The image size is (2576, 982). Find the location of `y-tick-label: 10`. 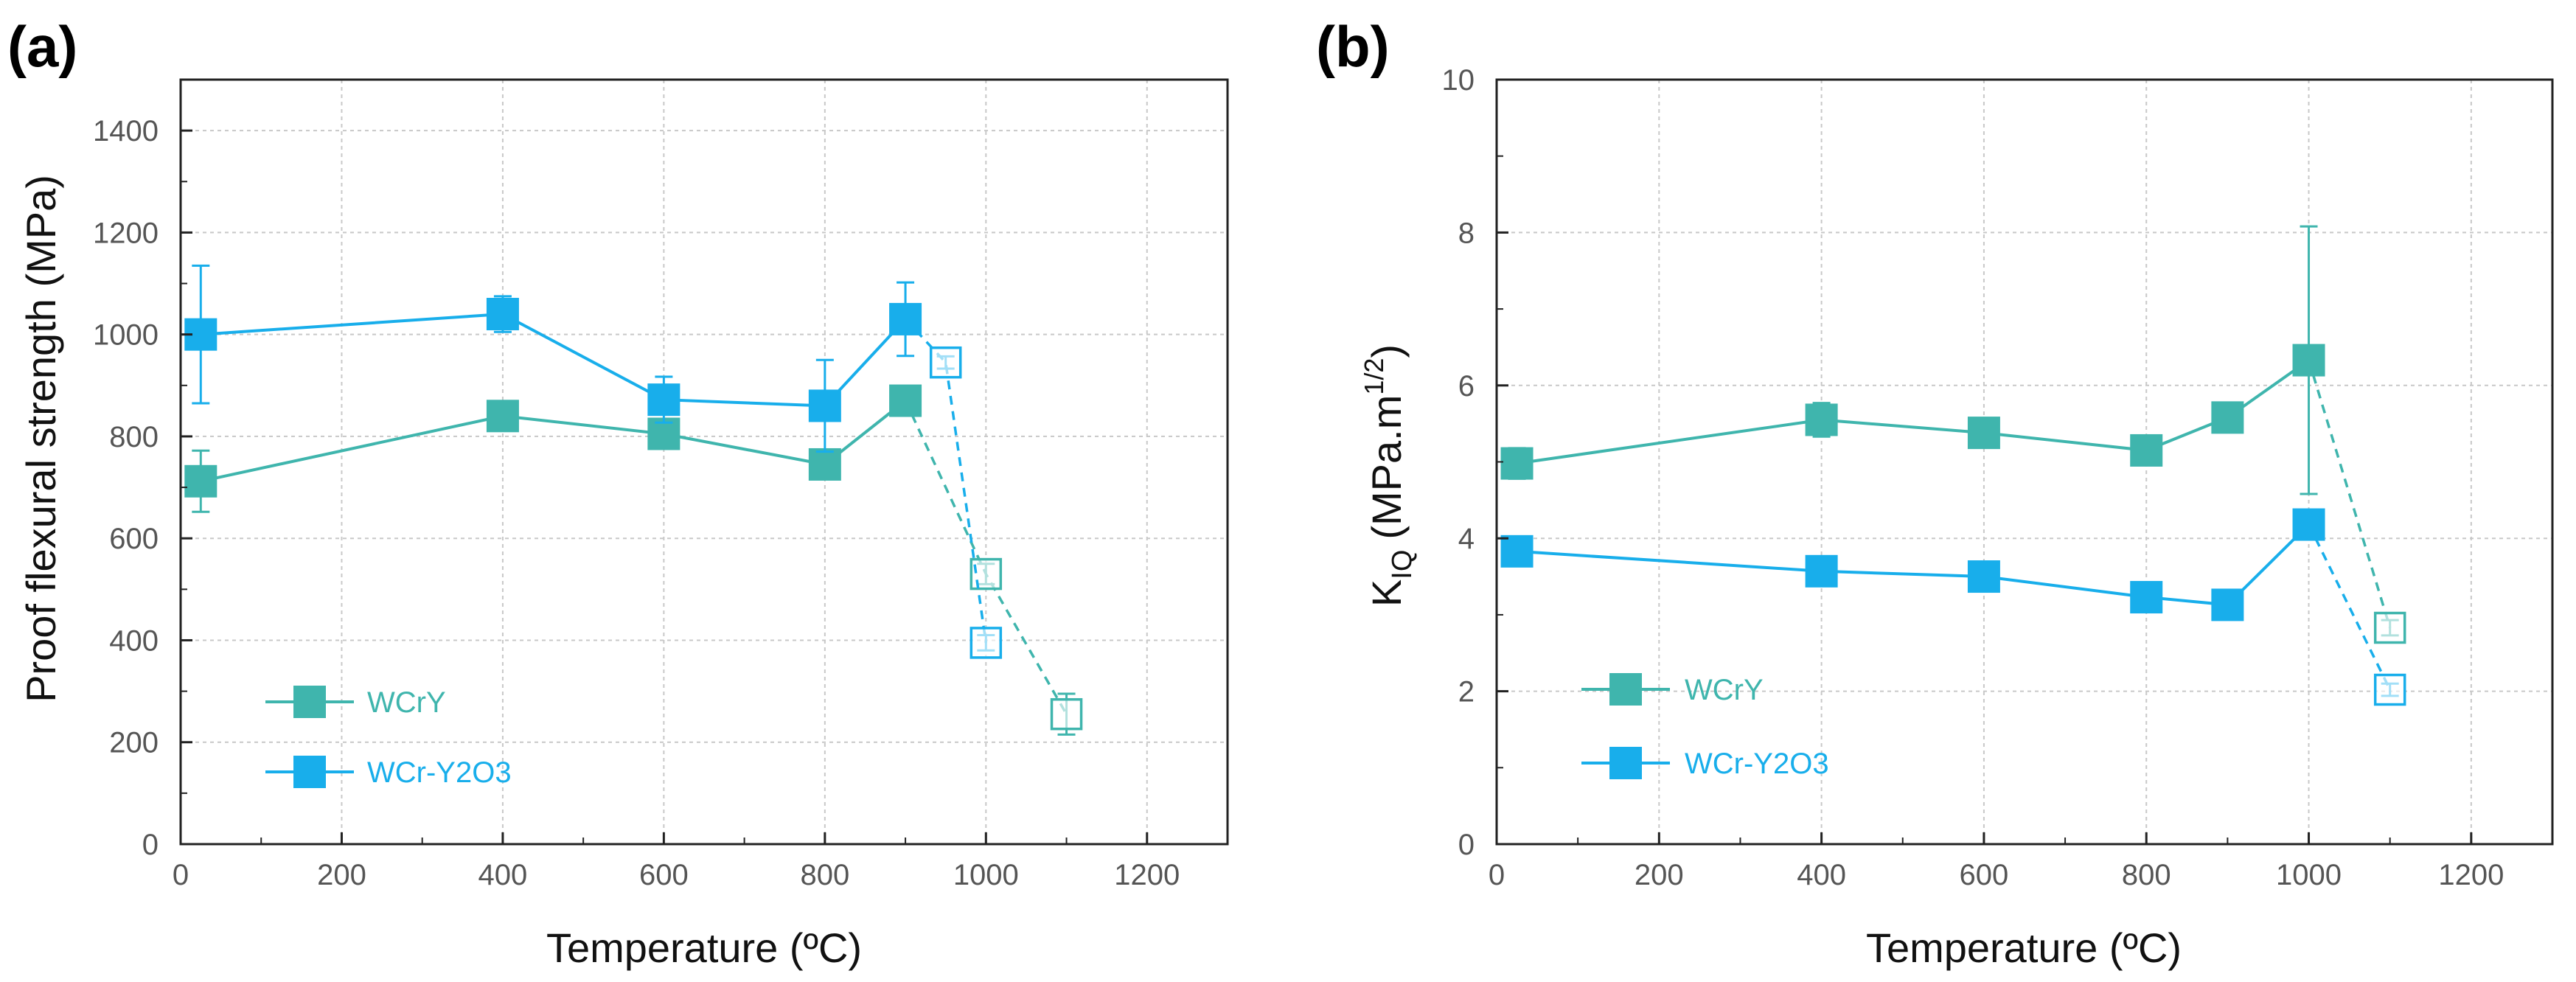

y-tick-label: 10 is located at coordinates (1459, 80).